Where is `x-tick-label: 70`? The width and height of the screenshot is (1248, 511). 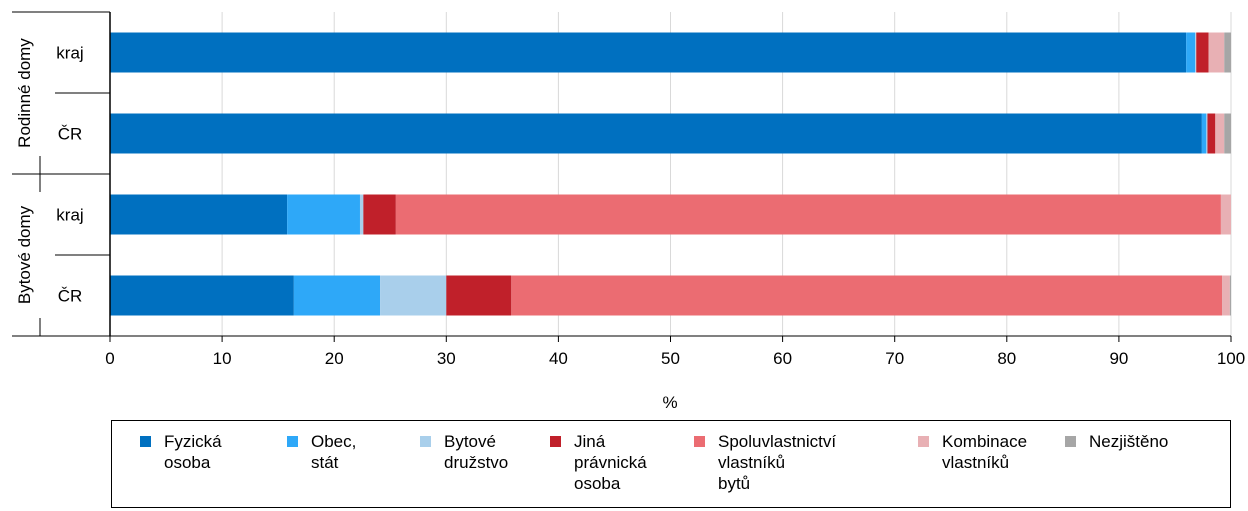
x-tick-label: 70 is located at coordinates (894, 358).